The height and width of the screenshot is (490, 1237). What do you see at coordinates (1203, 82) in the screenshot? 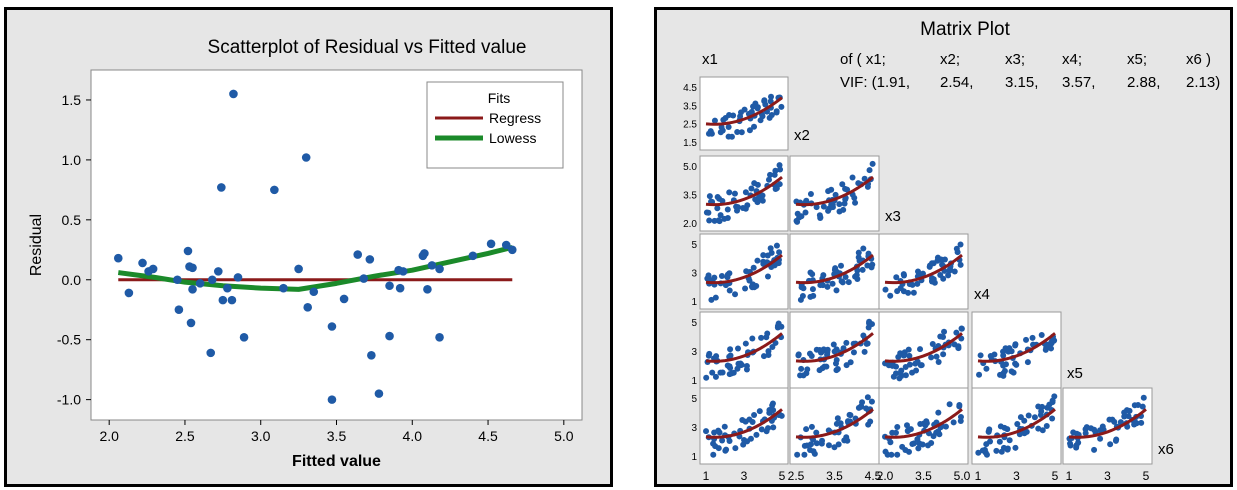
I see `vif-value: 2.13)` at bounding box center [1203, 82].